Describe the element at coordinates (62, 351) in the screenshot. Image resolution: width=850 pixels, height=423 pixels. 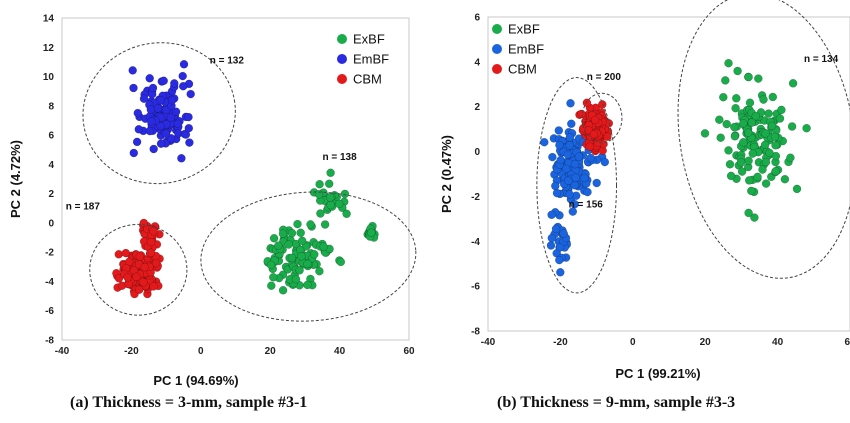
I see `x-tick-label: -40` at that location.